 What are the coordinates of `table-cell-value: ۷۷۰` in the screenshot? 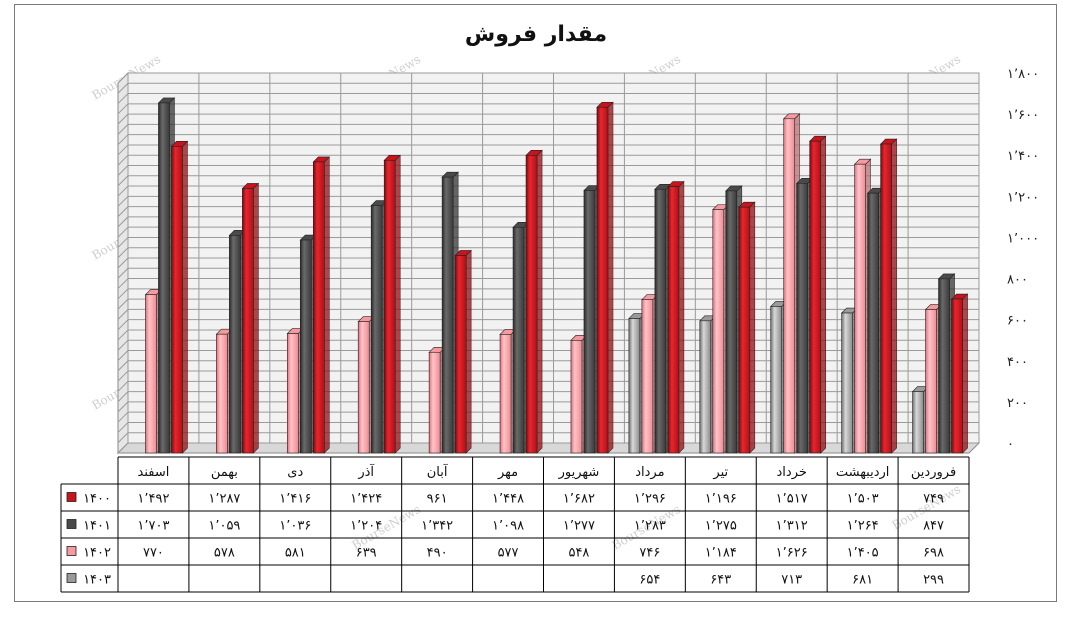 It's located at (153, 553).